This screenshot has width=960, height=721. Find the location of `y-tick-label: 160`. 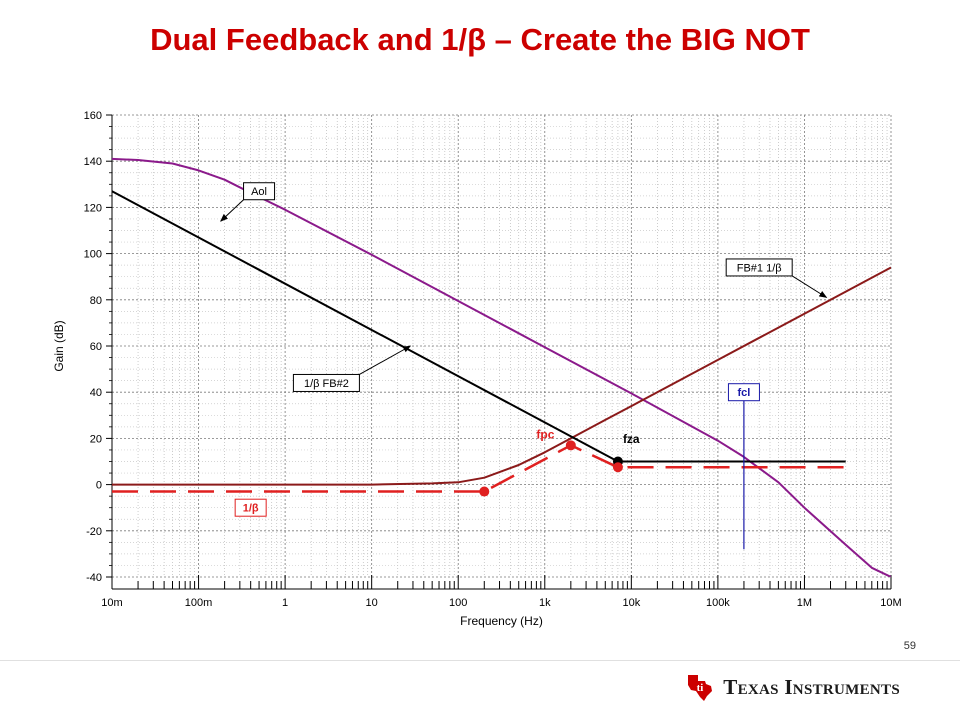

y-tick-label: 160 is located at coordinates (93, 116).